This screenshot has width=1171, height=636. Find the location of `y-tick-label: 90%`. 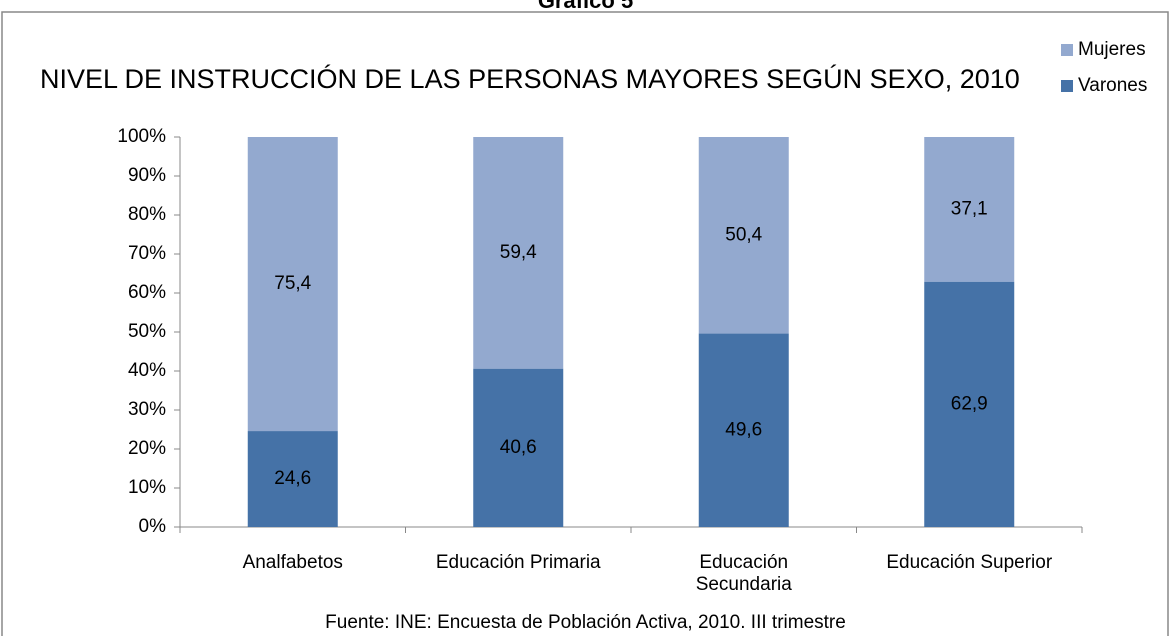

y-tick-label: 90% is located at coordinates (147, 175).